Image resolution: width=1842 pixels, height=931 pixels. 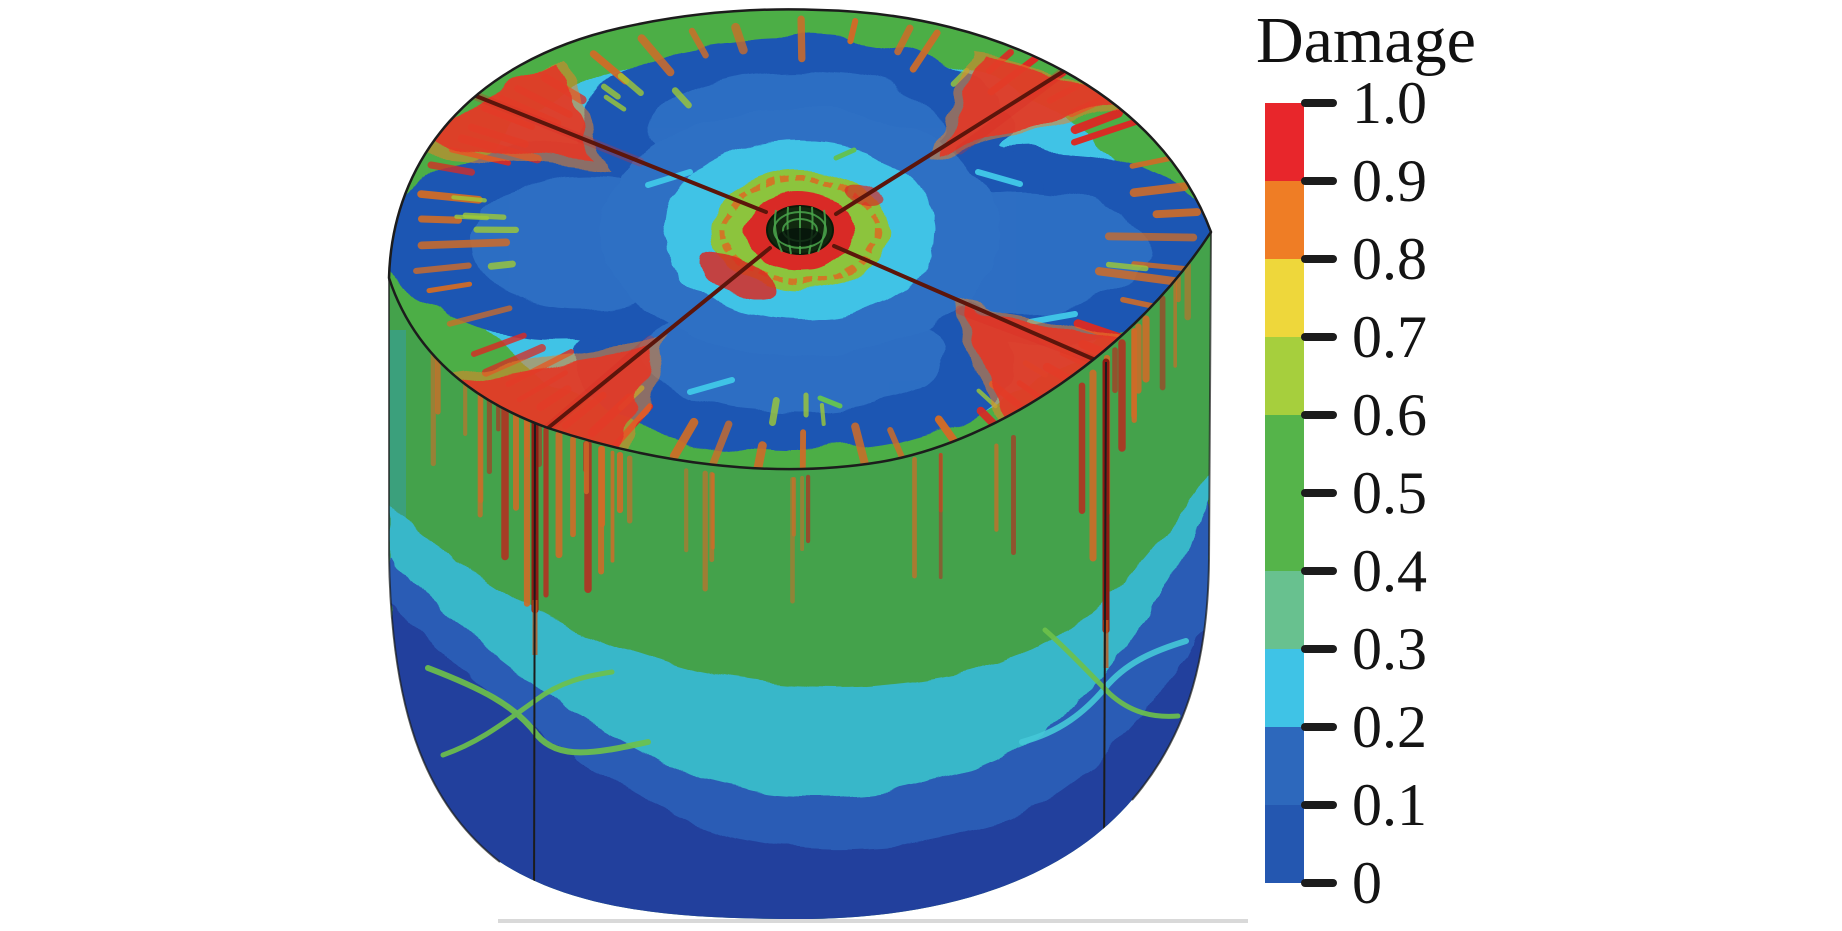 I want to click on side-left-edge-teal-band, so click(x=397, y=447).